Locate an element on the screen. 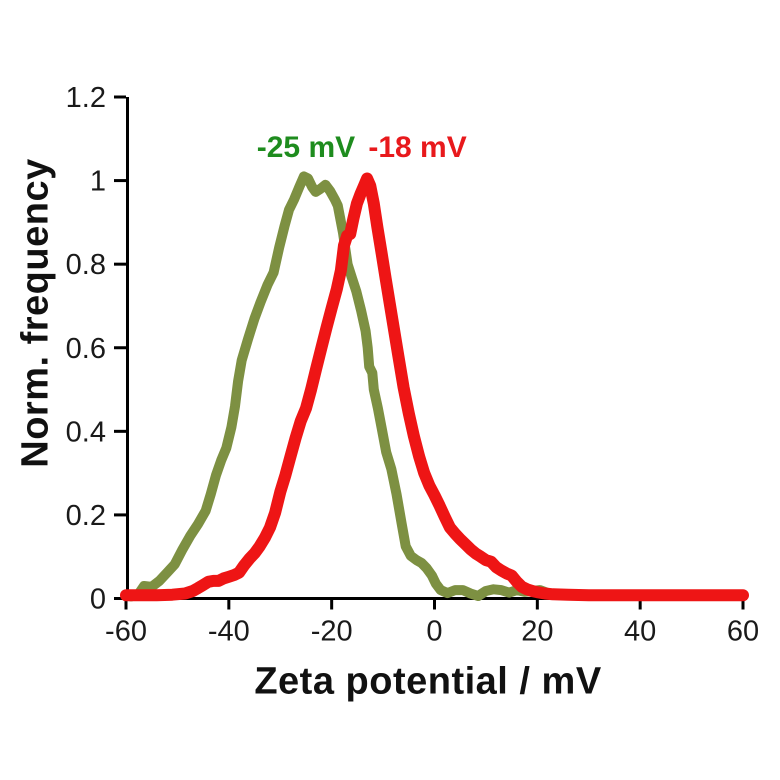  x-axis-tick-label: 0 is located at coordinates (434, 632).